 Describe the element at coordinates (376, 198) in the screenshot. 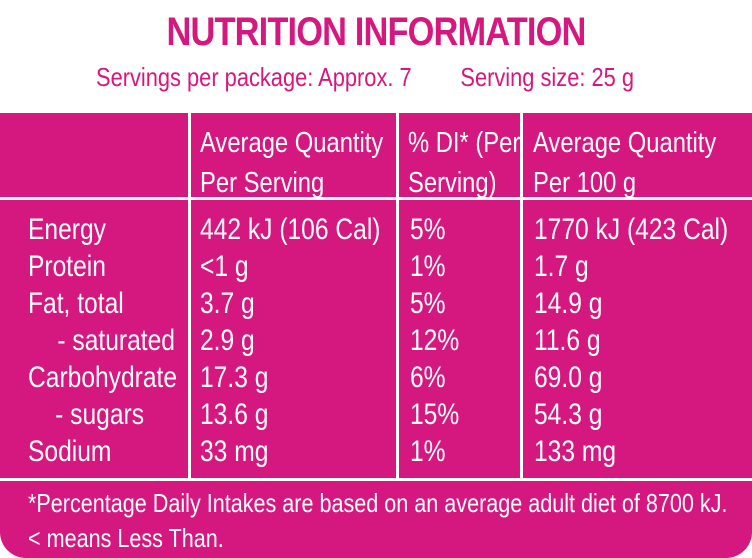

I see `header-divider` at that location.